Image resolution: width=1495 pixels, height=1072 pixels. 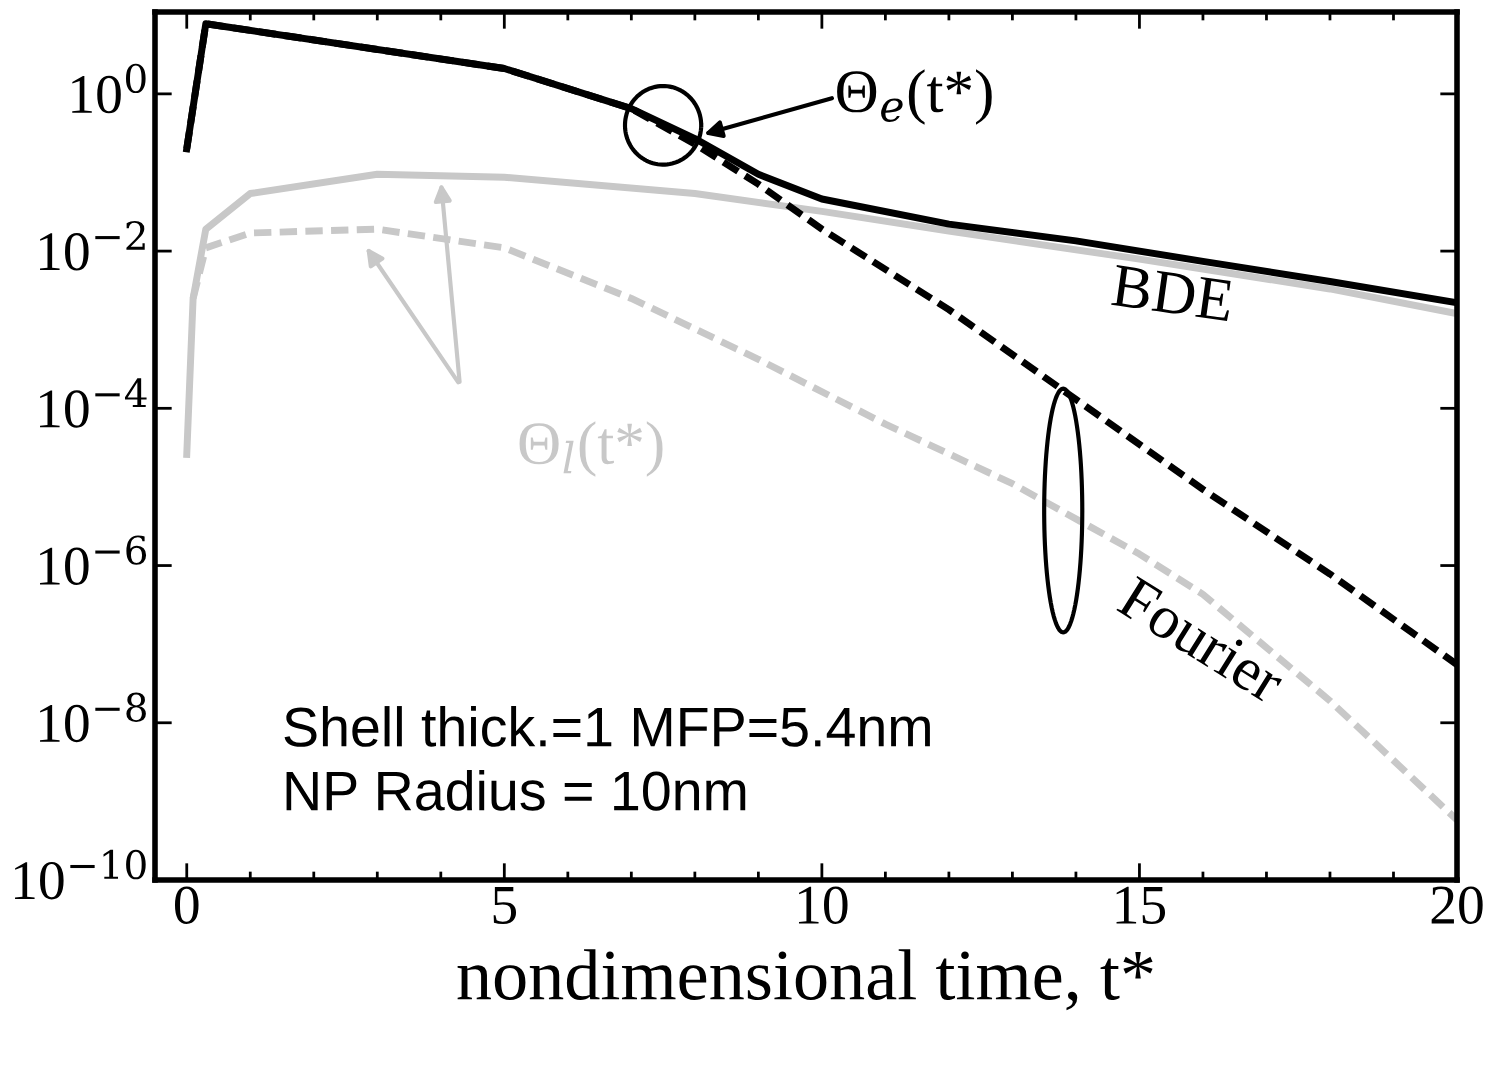 What do you see at coordinates (1457, 905) in the screenshot?
I see `x-tick-label: 20` at bounding box center [1457, 905].